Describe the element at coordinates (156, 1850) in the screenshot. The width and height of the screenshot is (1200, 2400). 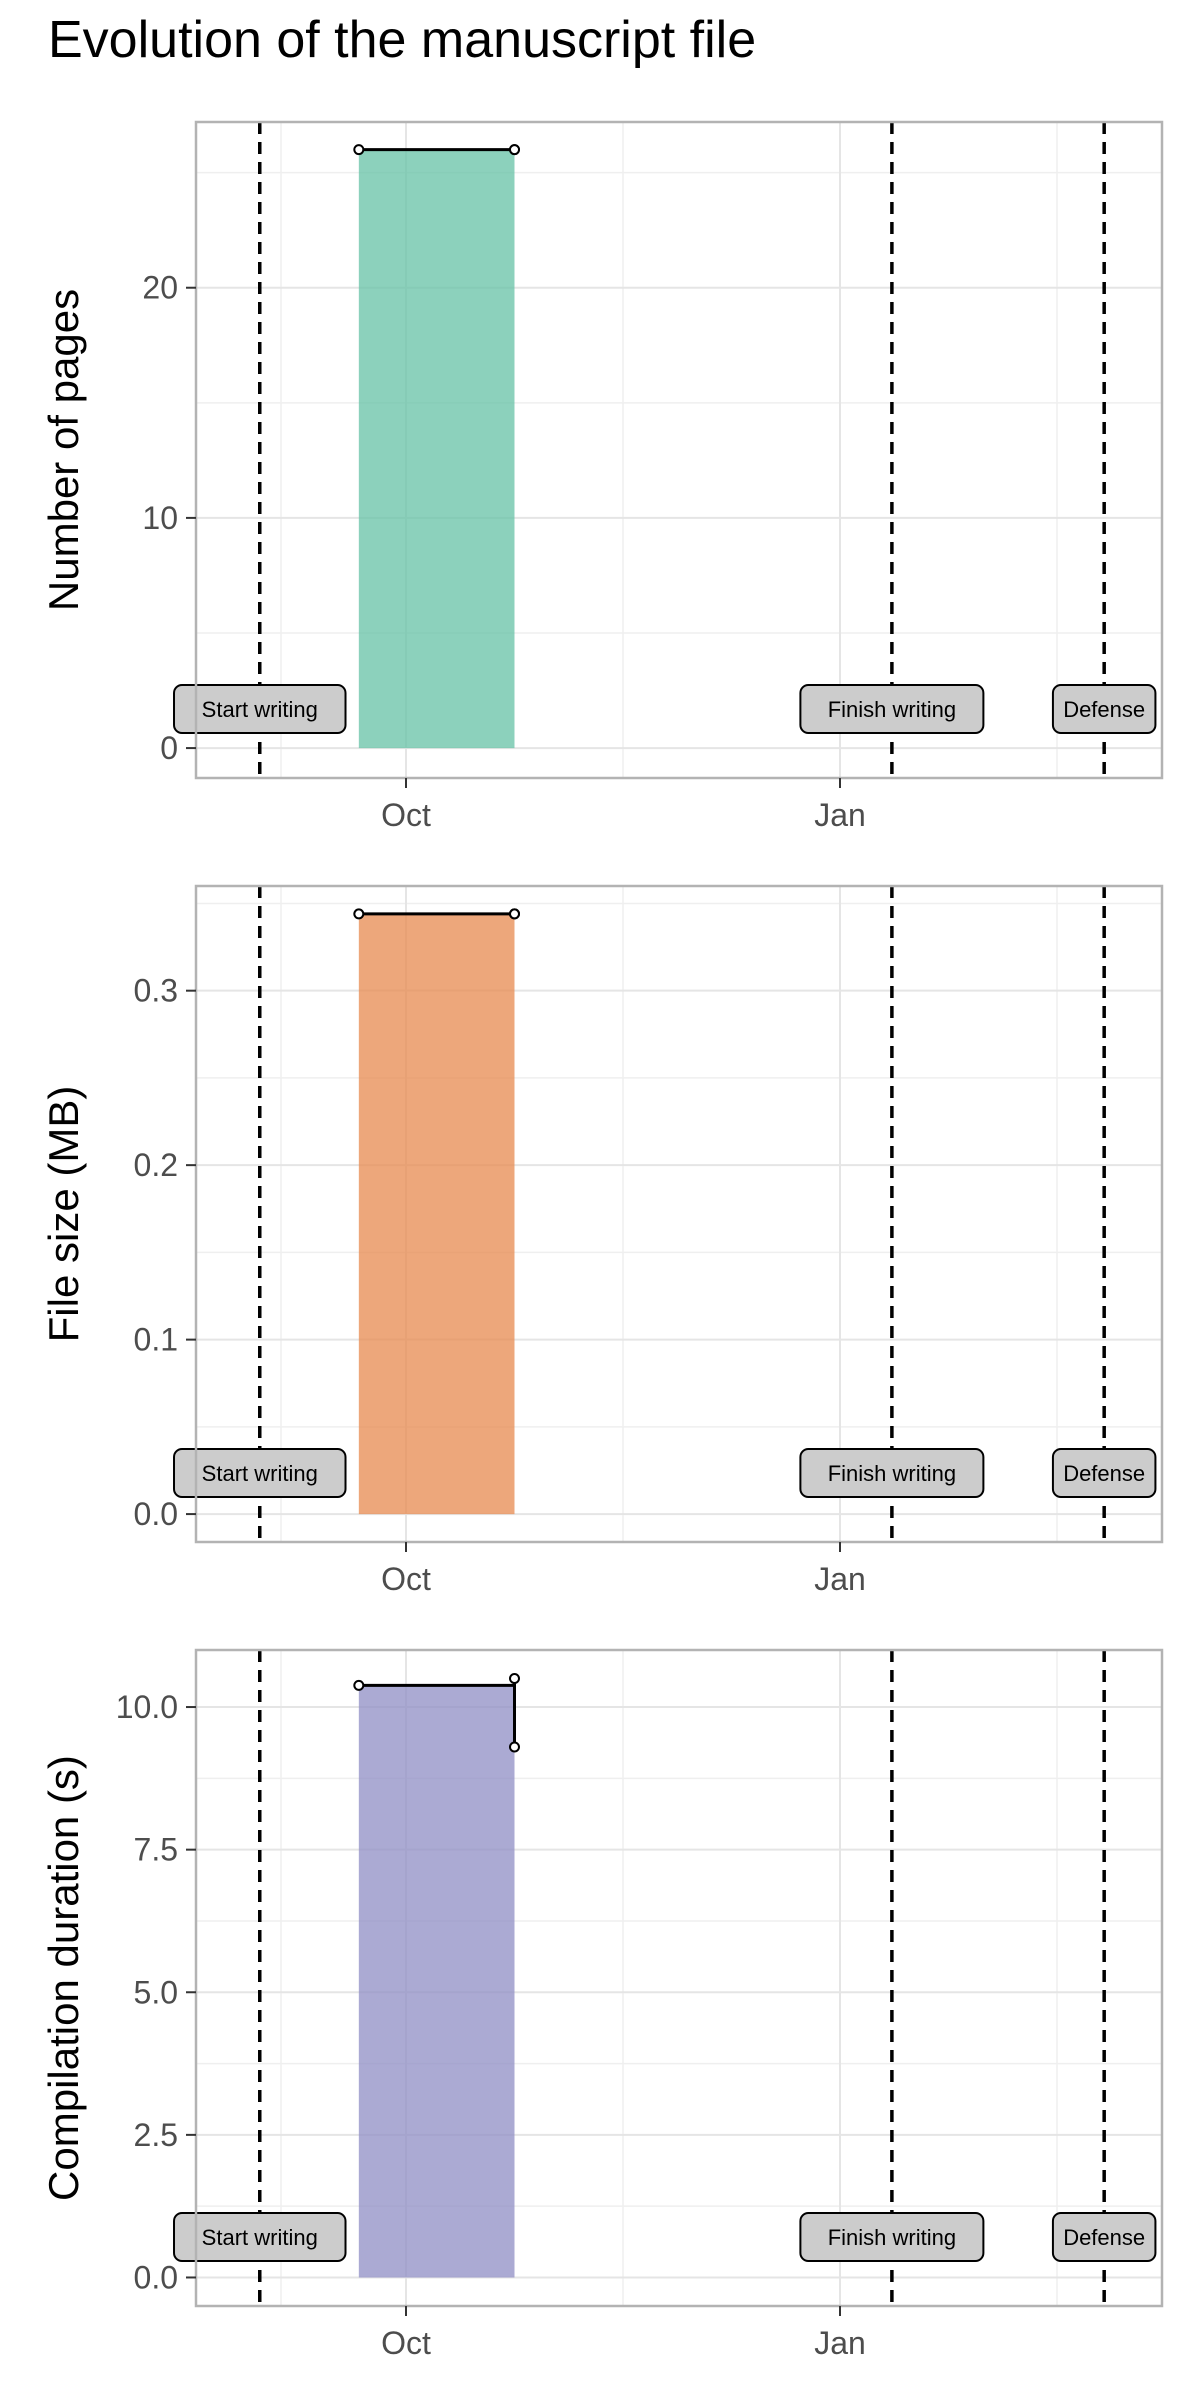
I see `y-tick-label: 7.5` at that location.